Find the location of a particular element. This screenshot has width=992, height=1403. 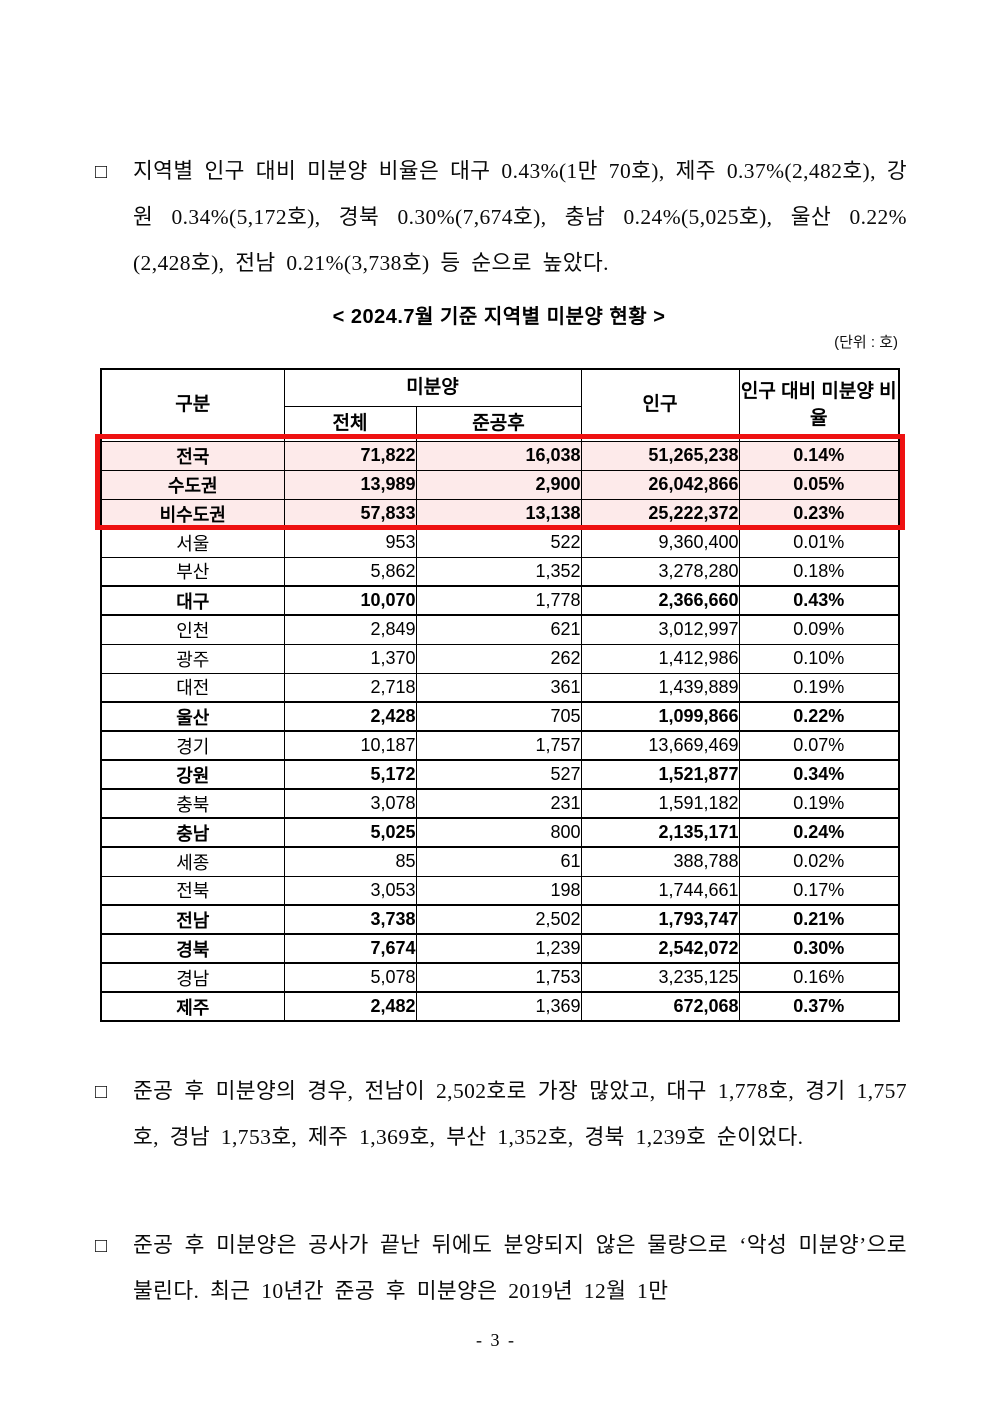

cell-ratio: 0.37% is located at coordinates (819, 1006).